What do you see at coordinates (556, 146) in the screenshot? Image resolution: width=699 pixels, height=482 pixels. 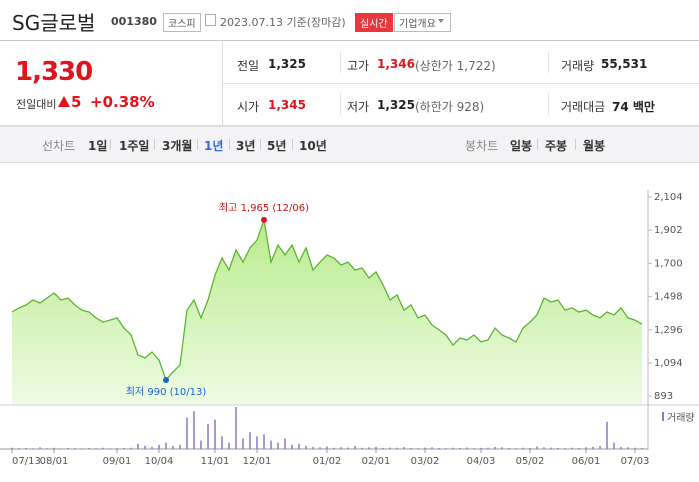 I see `candle-tab: 주봉` at bounding box center [556, 146].